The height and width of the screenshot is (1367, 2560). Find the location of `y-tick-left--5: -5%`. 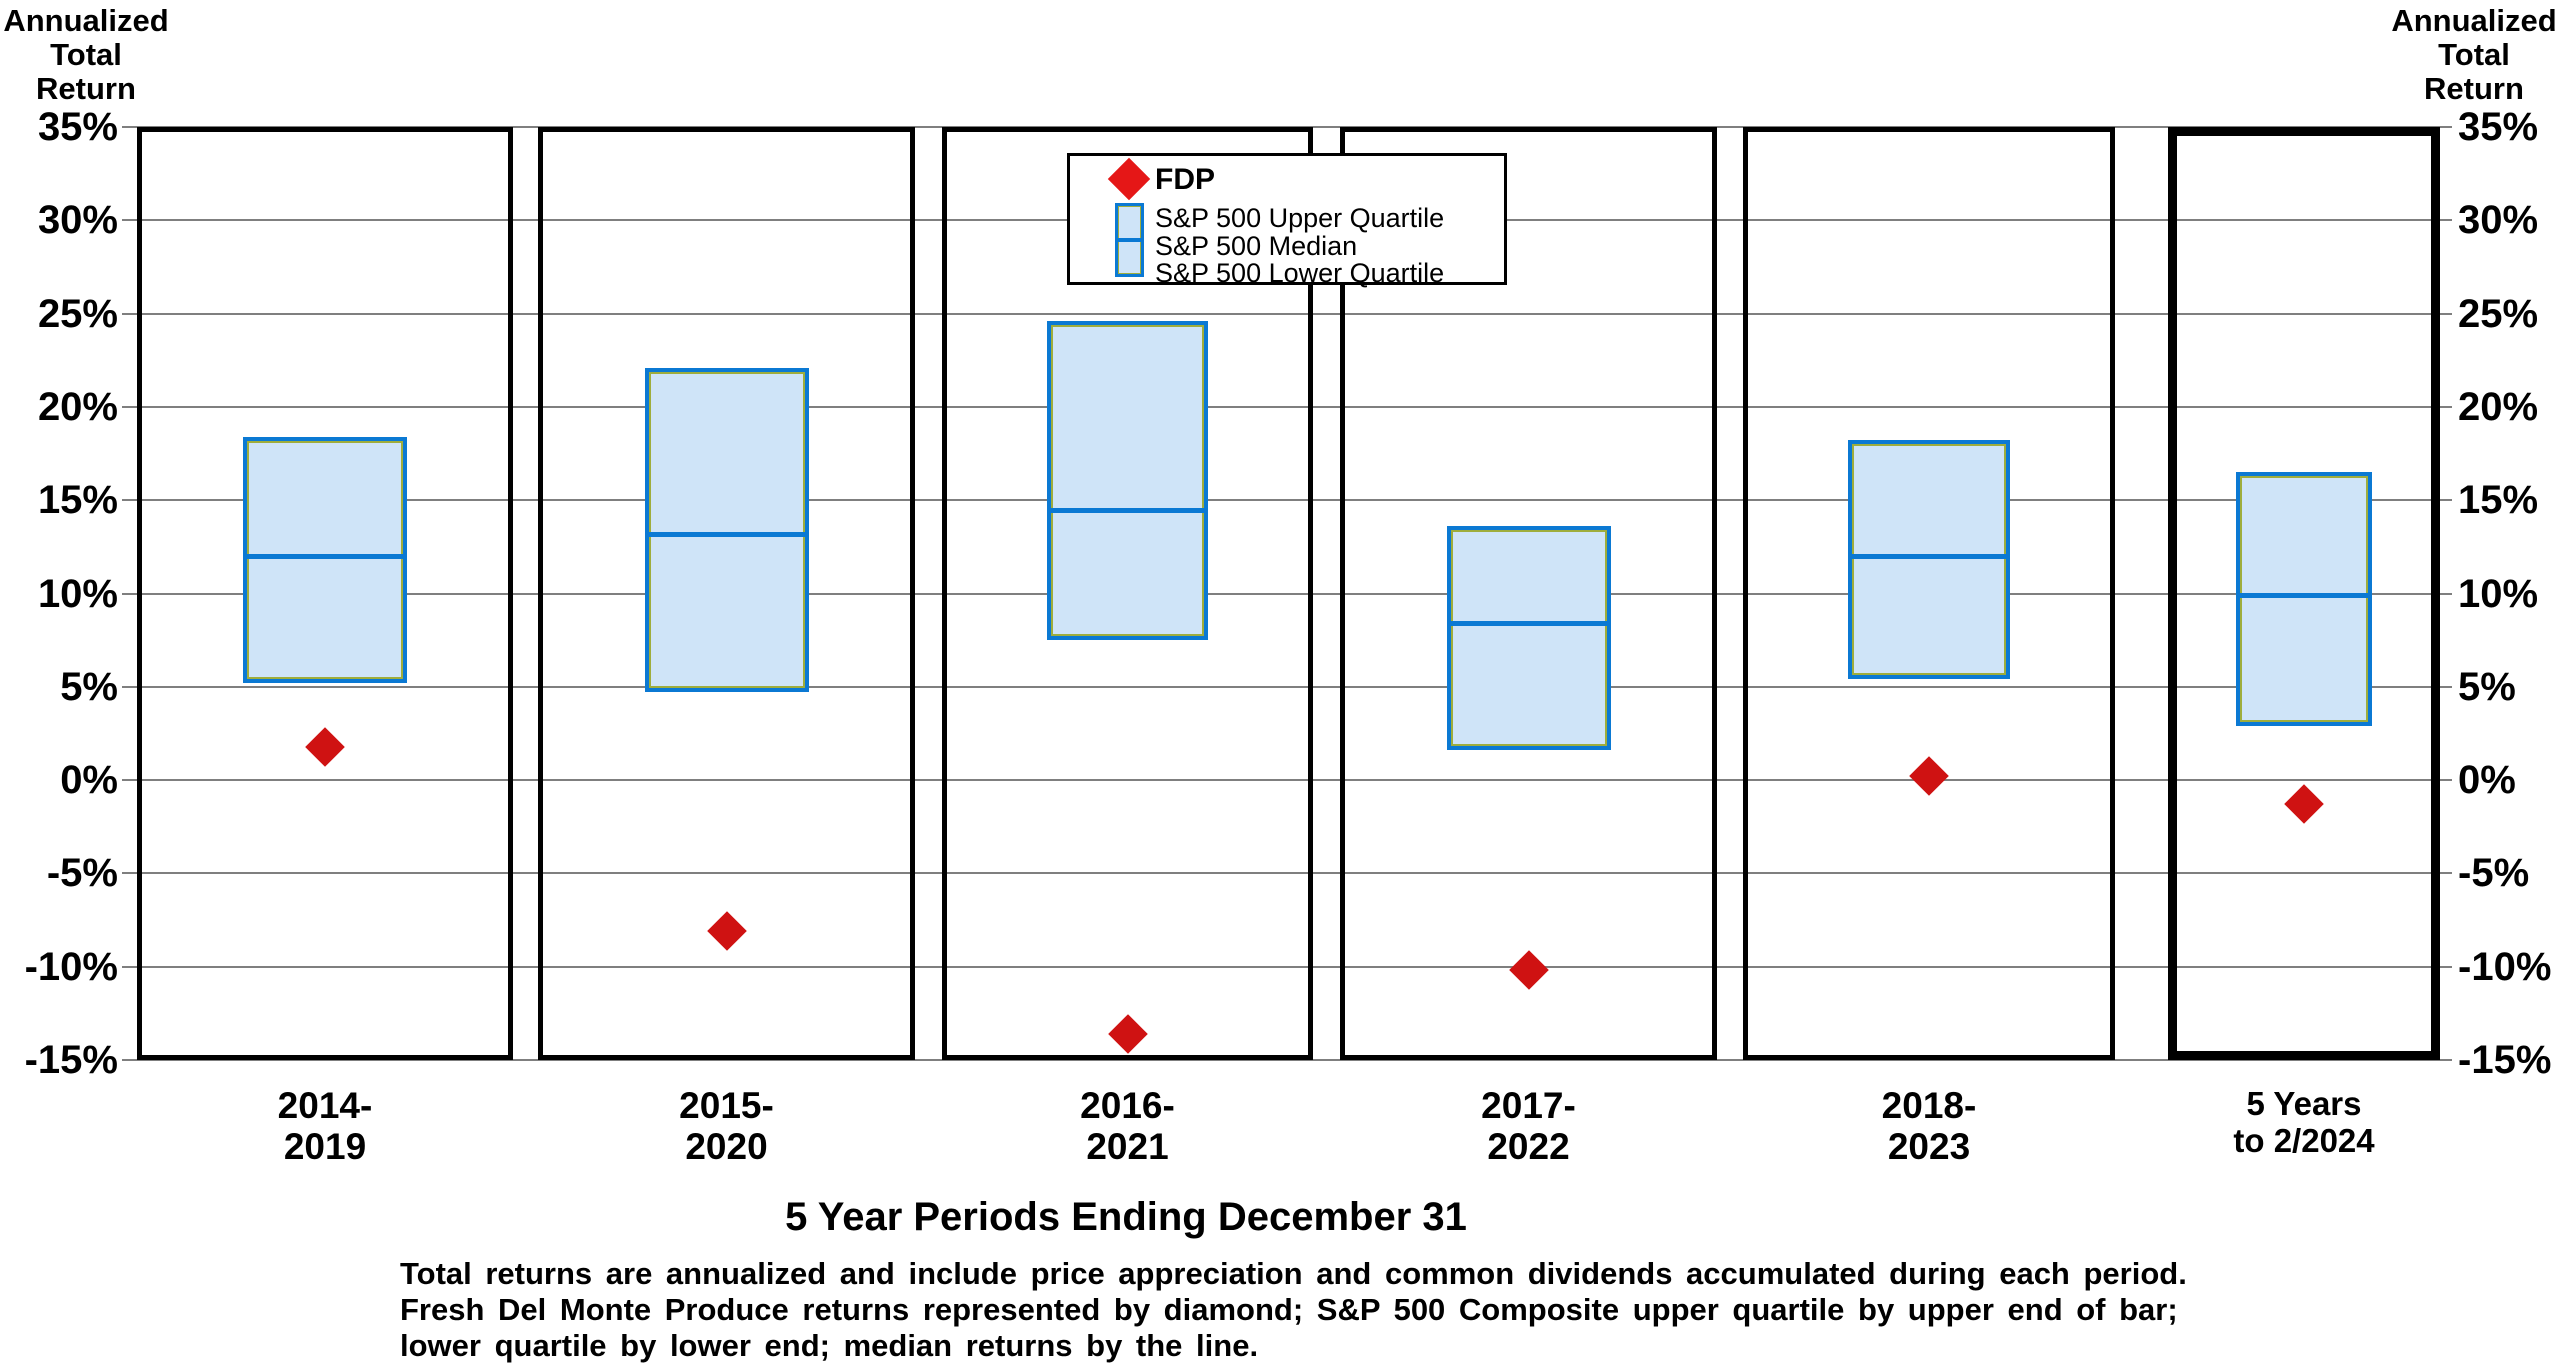

y-tick-left--5: -5% is located at coordinates (82, 873).